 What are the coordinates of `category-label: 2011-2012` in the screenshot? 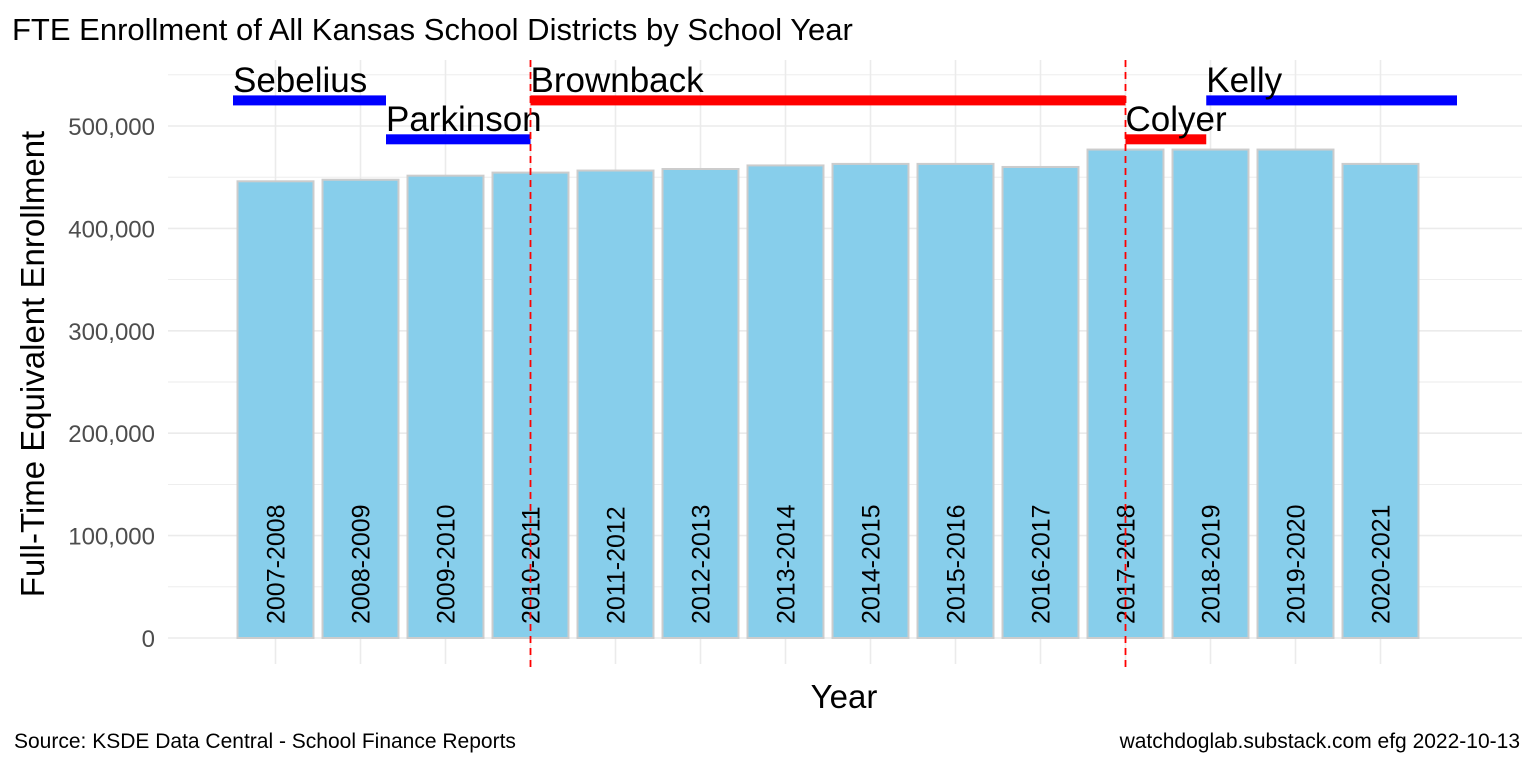 It's located at (617, 565).